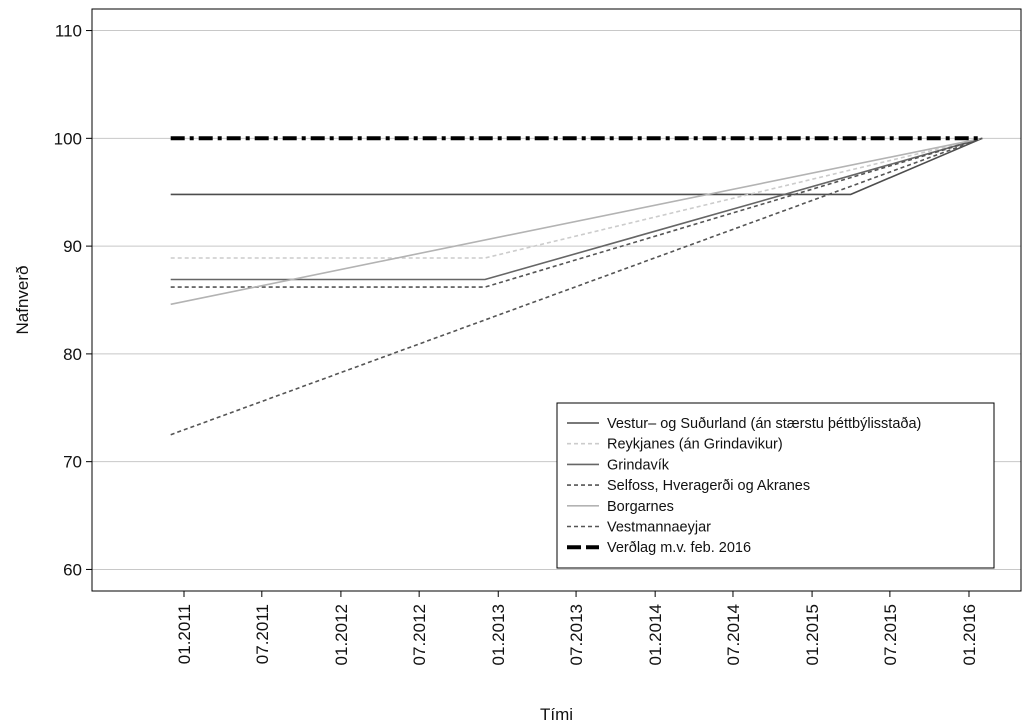  Describe the element at coordinates (969, 634) in the screenshot. I see `x-tick-label: 01.2016` at that location.